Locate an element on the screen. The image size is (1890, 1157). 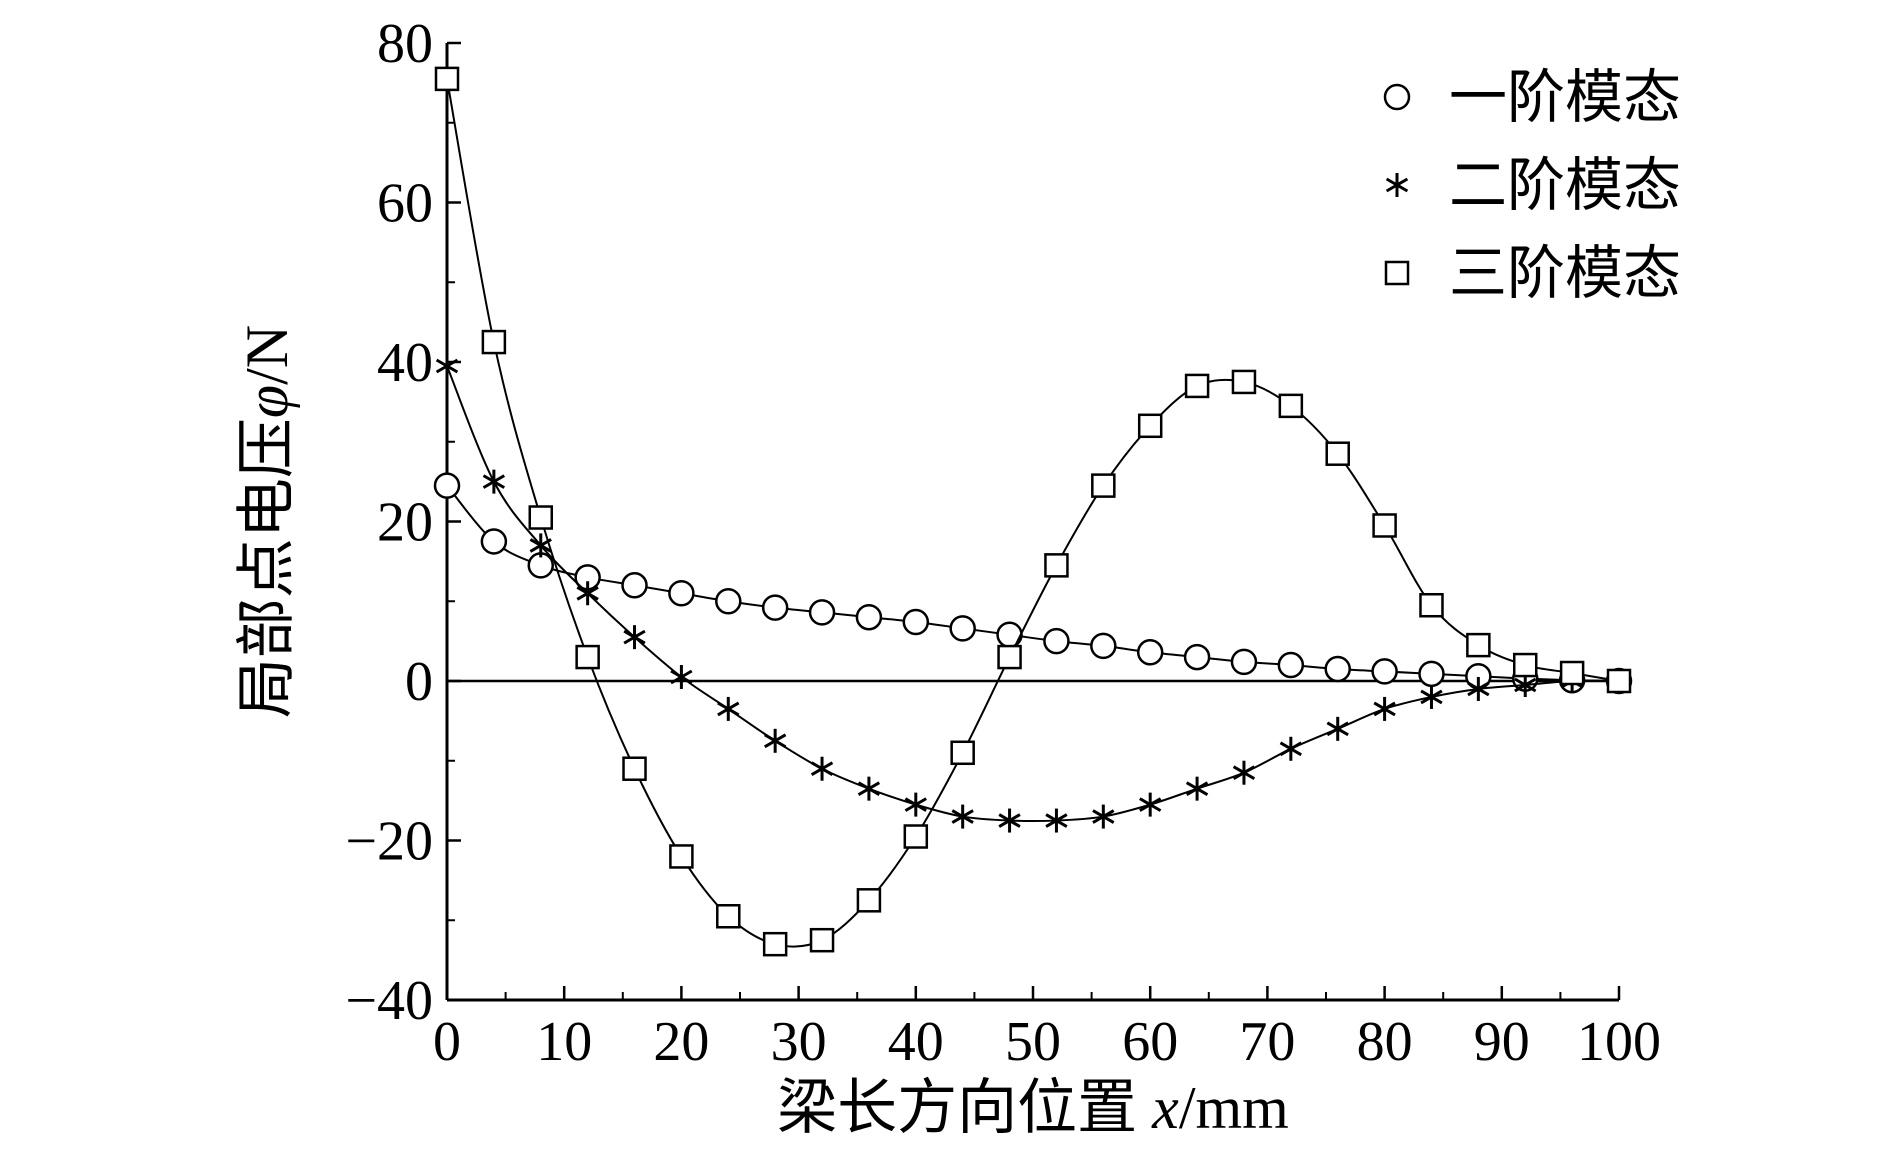
x-tick-label: 0 is located at coordinates (447, 1042).